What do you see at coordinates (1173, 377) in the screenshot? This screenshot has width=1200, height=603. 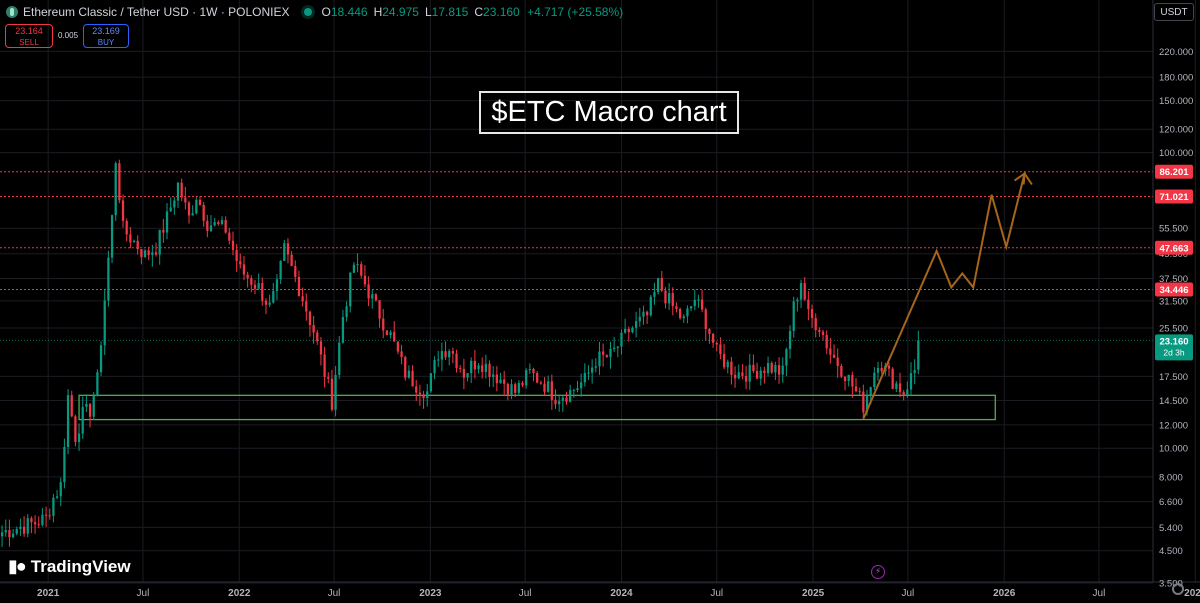 I see `y-tick-label: 17.500` at bounding box center [1173, 377].